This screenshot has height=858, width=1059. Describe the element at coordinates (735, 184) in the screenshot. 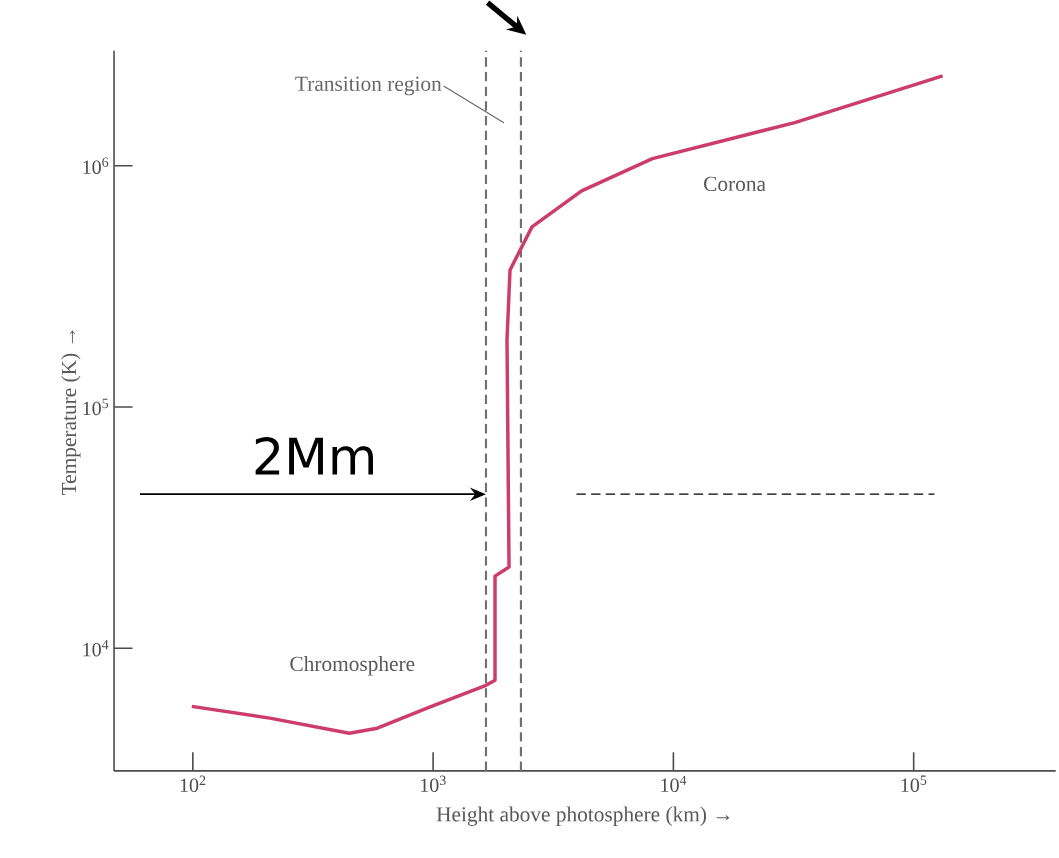

I see `annotation: Corona` at that location.